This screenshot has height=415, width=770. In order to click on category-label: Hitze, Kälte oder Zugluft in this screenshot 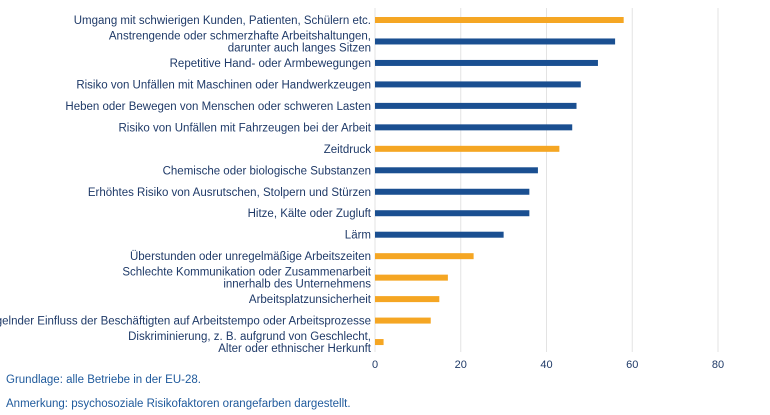, I will do `click(310, 214)`.